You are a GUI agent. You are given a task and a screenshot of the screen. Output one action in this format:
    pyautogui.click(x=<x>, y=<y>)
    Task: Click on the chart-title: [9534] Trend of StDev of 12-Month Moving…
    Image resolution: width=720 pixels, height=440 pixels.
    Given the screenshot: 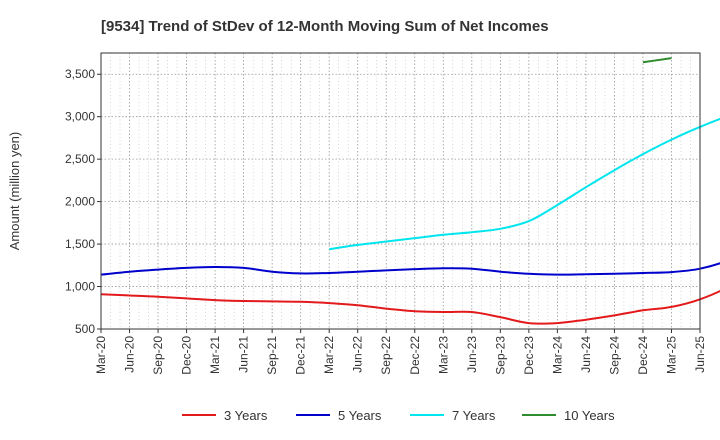 What is the action you would take?
    pyautogui.click(x=325, y=26)
    